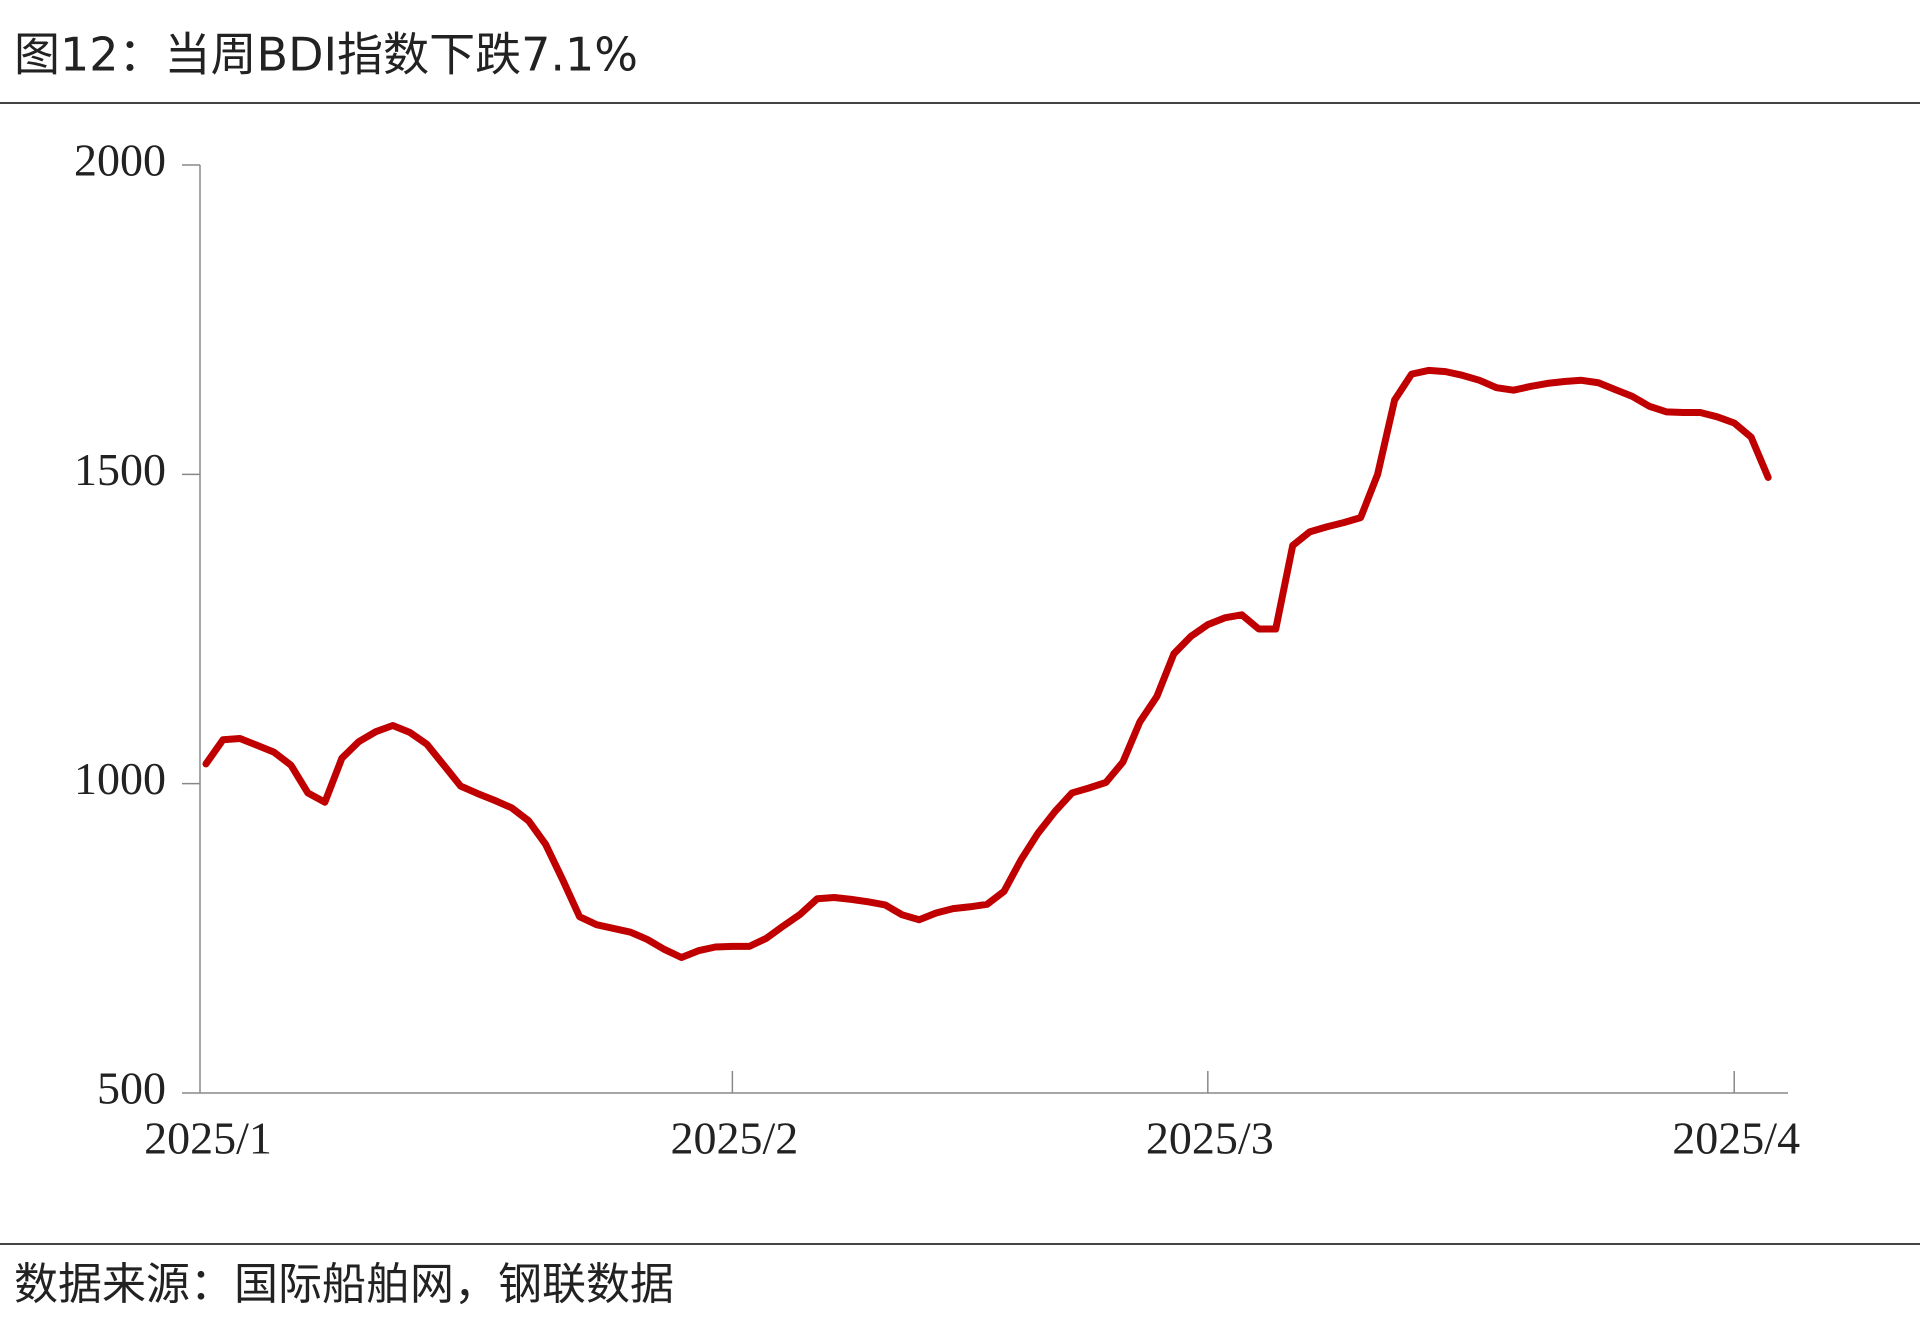 This screenshot has width=1920, height=1331. What do you see at coordinates (344, 1284) in the screenshot?
I see `source-note: 数据来源：国际船舶网，钢联数据` at bounding box center [344, 1284].